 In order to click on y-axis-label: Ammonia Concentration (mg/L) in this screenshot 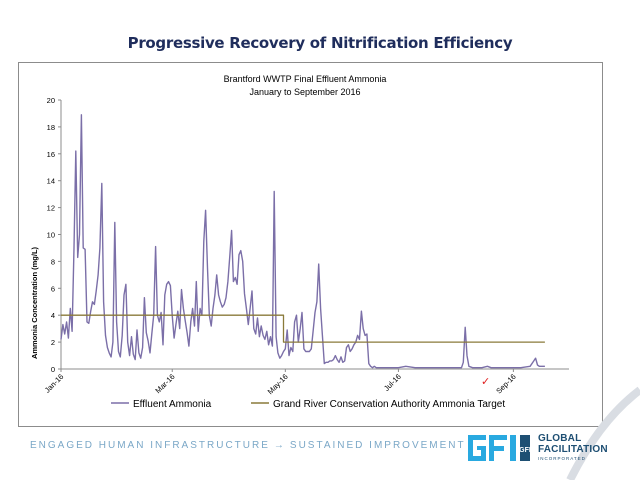, I will do `click(34, 302)`.